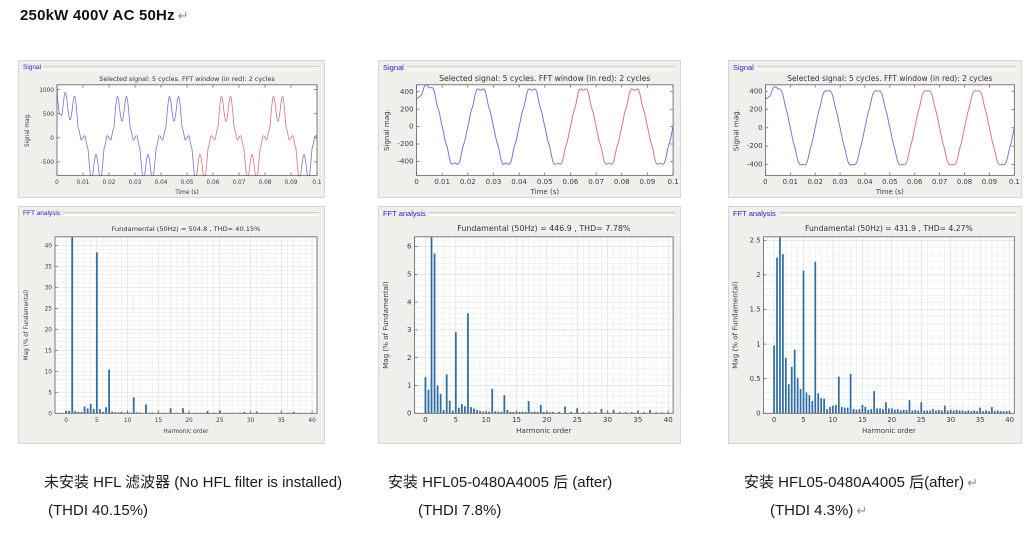  What do you see at coordinates (544, 228) in the screenshot?
I see `svg-text:Fundamental (50Hz) = 446.9 , T: Fundamental (50Hz) = 446.9 , THD= 7.78%` at bounding box center [544, 228].